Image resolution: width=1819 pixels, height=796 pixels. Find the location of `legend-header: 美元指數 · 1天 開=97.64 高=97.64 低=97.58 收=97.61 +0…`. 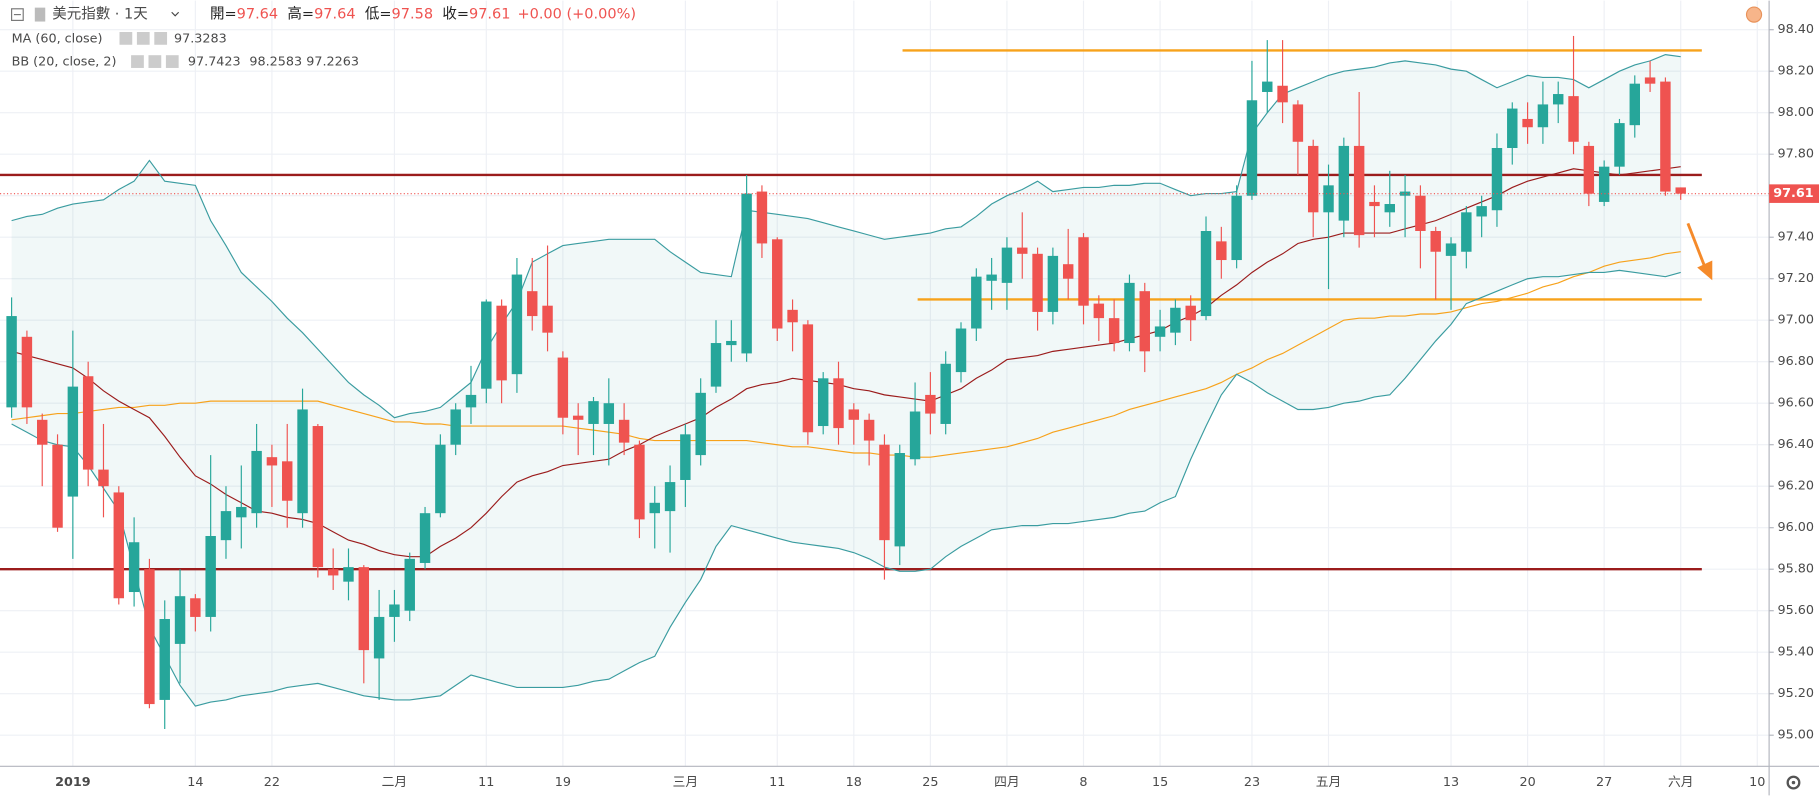

legend-header: 美元指數 · 1天 開=97.64 高=97.64 低=97.58 收=97.61 +0… is located at coordinates (887, 38).